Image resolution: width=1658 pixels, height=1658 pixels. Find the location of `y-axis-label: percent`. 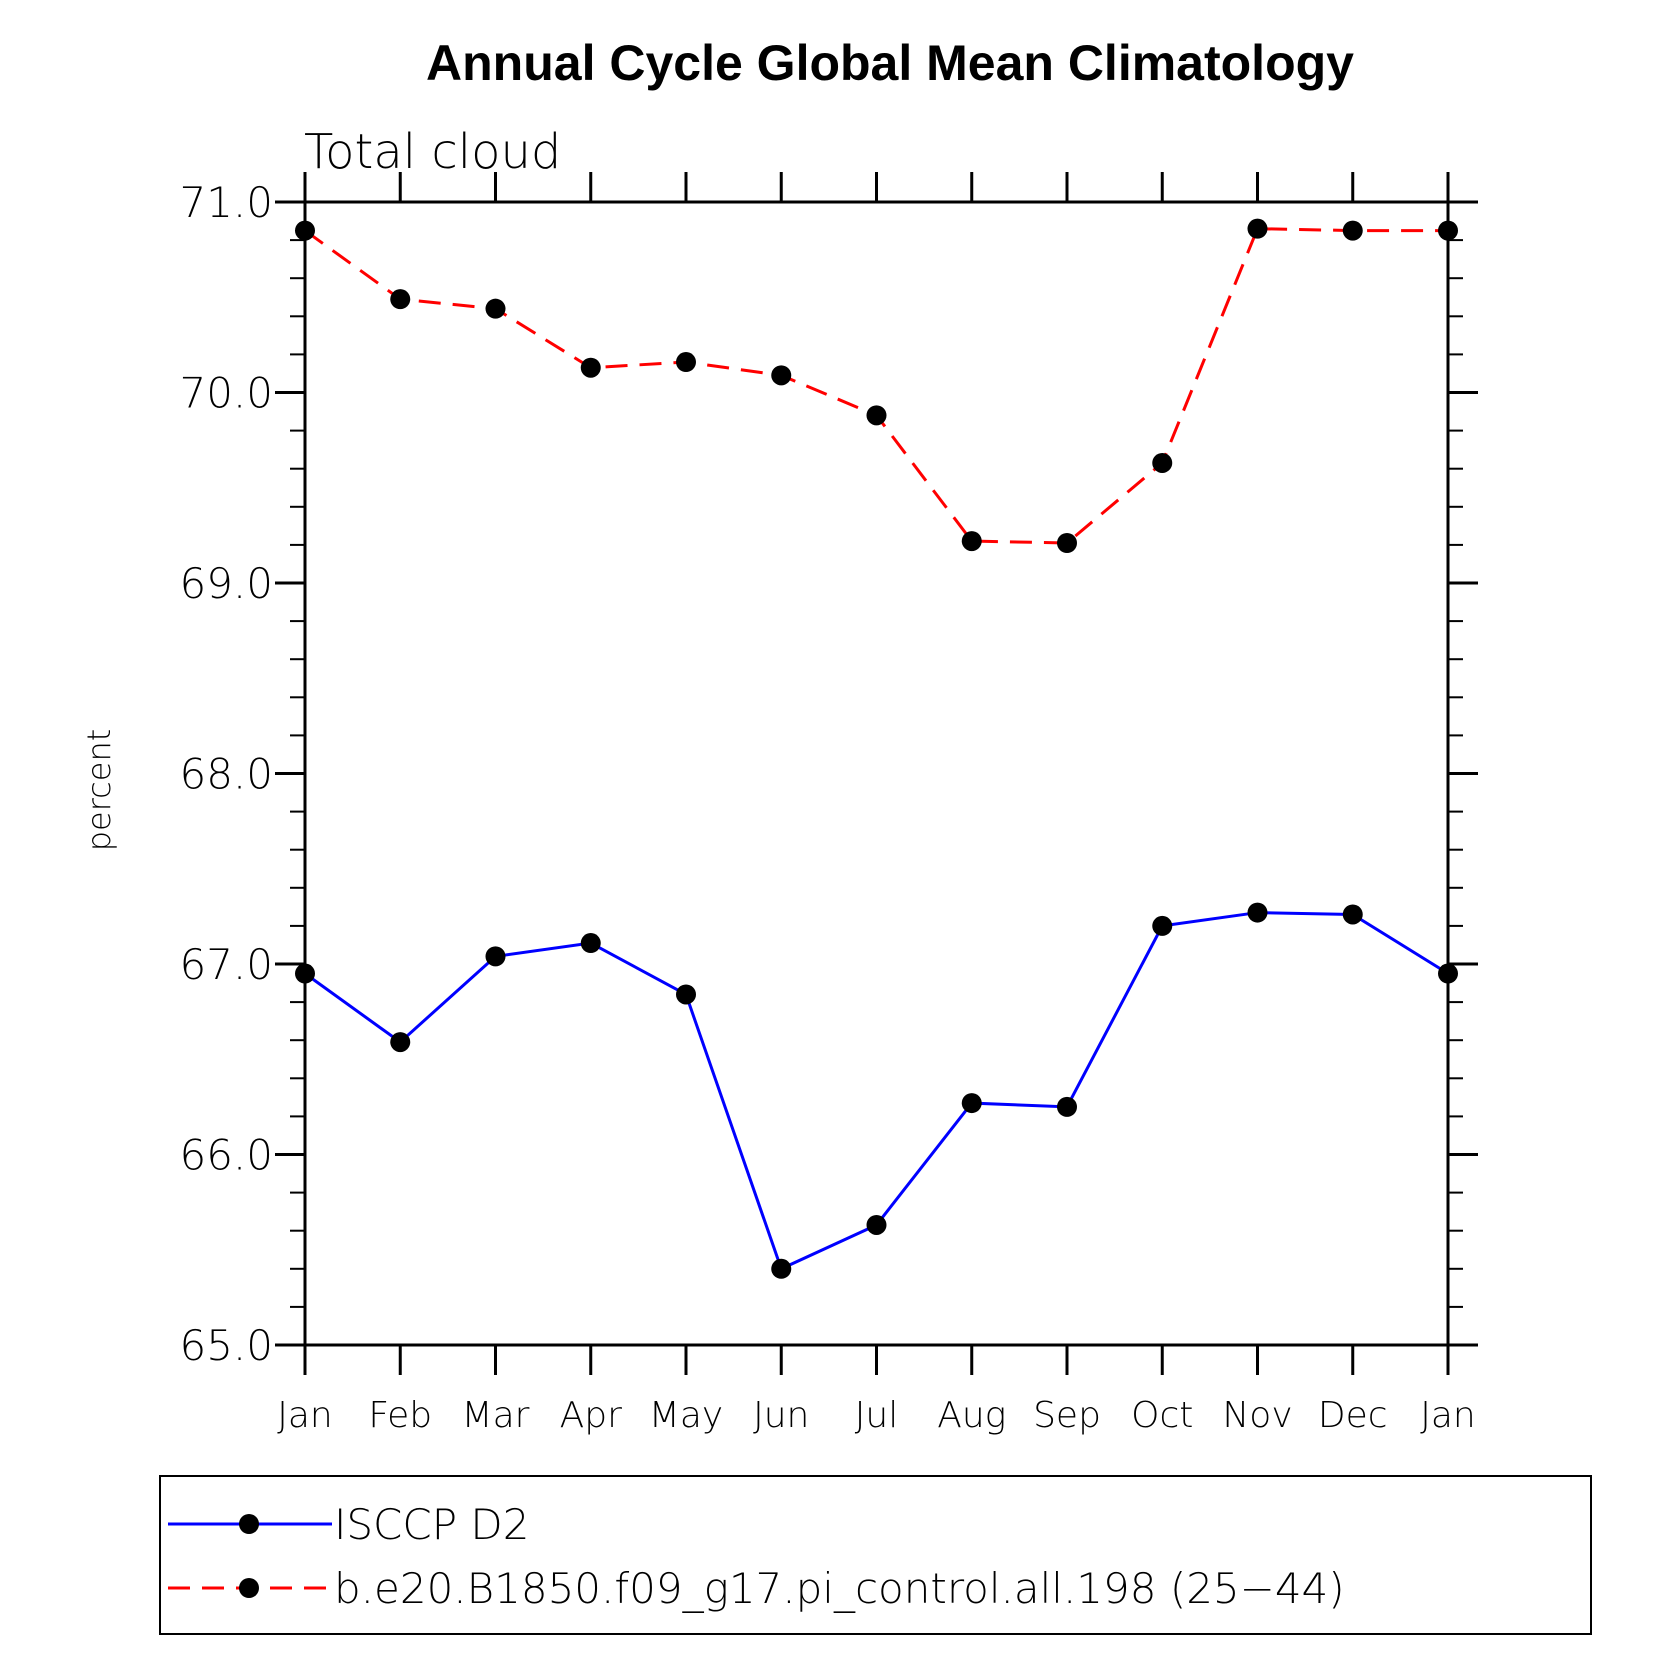

y-axis-label: percent is located at coordinates (99, 790).